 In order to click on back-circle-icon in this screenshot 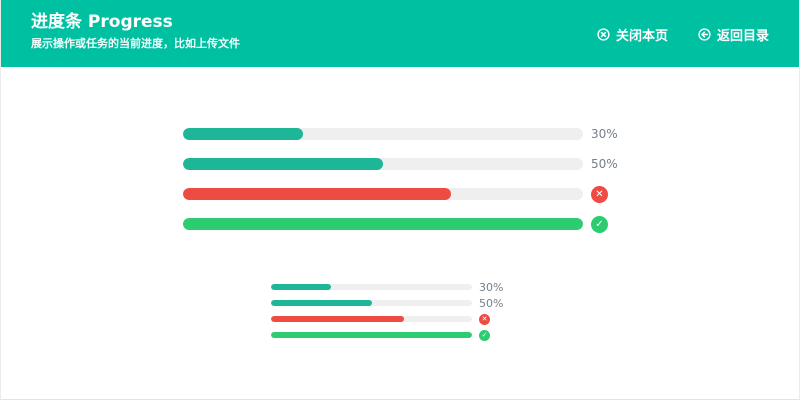, I will do `click(704, 34)`.